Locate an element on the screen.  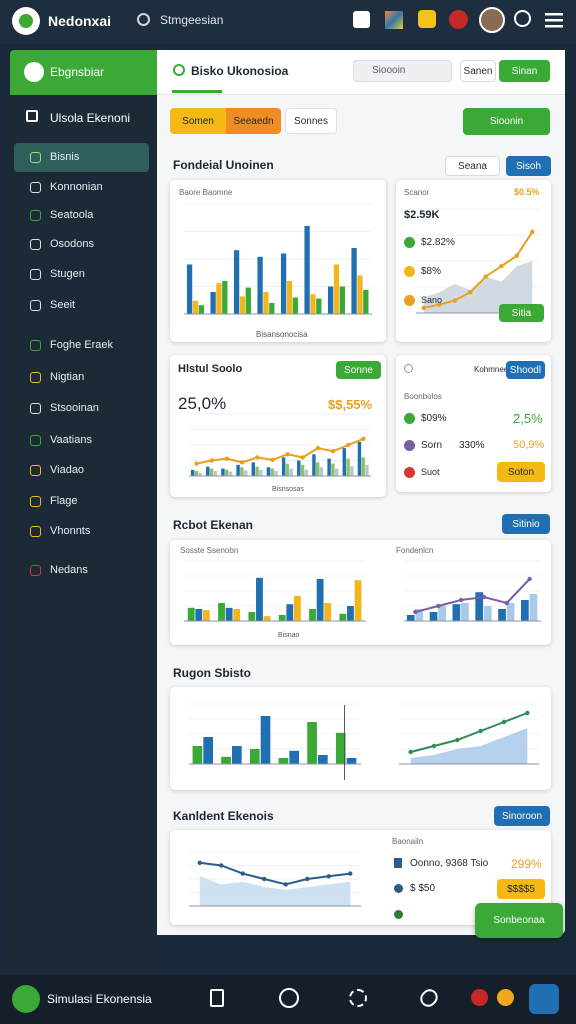
menu-item: Vhonnts is located at coordinates (70, 531).